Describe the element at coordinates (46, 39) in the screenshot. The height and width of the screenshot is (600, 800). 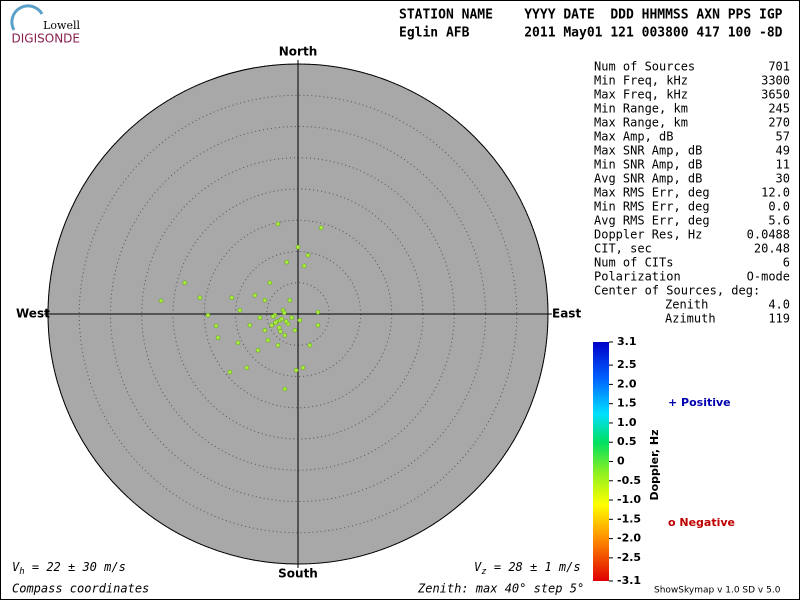
I see `logo-name: DIGISONDE` at that location.